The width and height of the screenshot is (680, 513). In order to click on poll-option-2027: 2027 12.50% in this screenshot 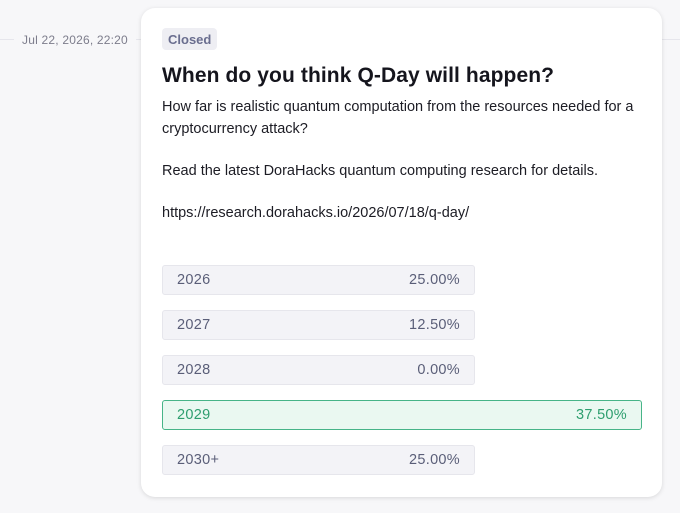, I will do `click(318, 325)`.